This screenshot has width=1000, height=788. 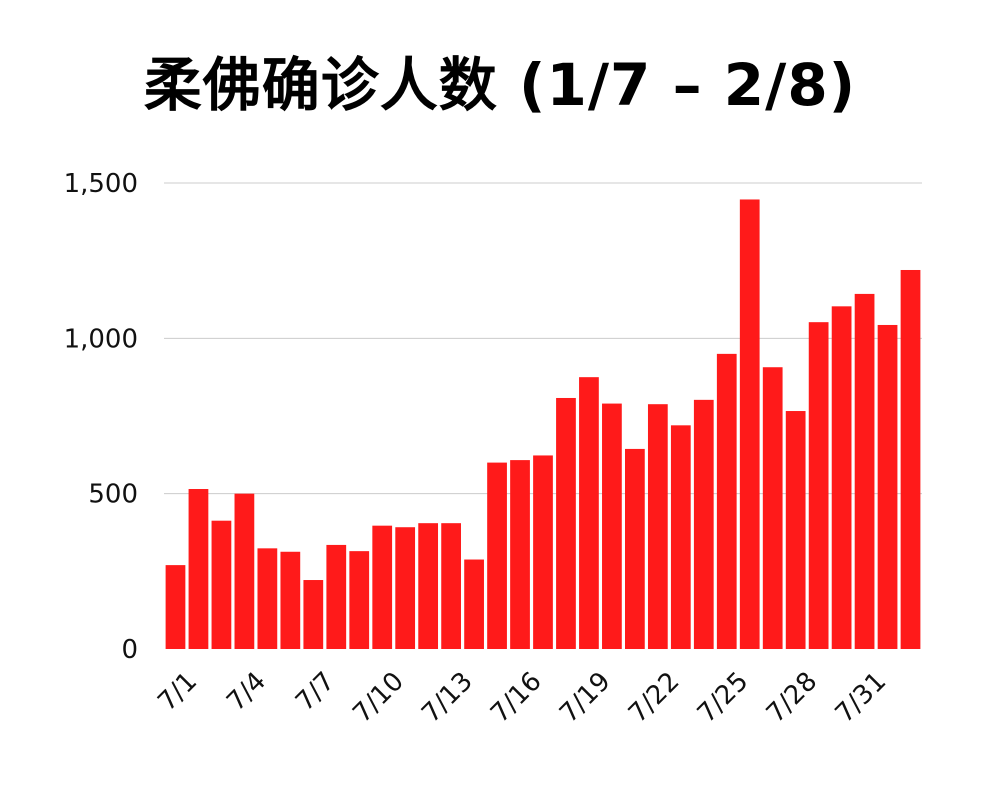 What do you see at coordinates (654, 697) in the screenshot?
I see `x-tick-label: 7/22` at bounding box center [654, 697].